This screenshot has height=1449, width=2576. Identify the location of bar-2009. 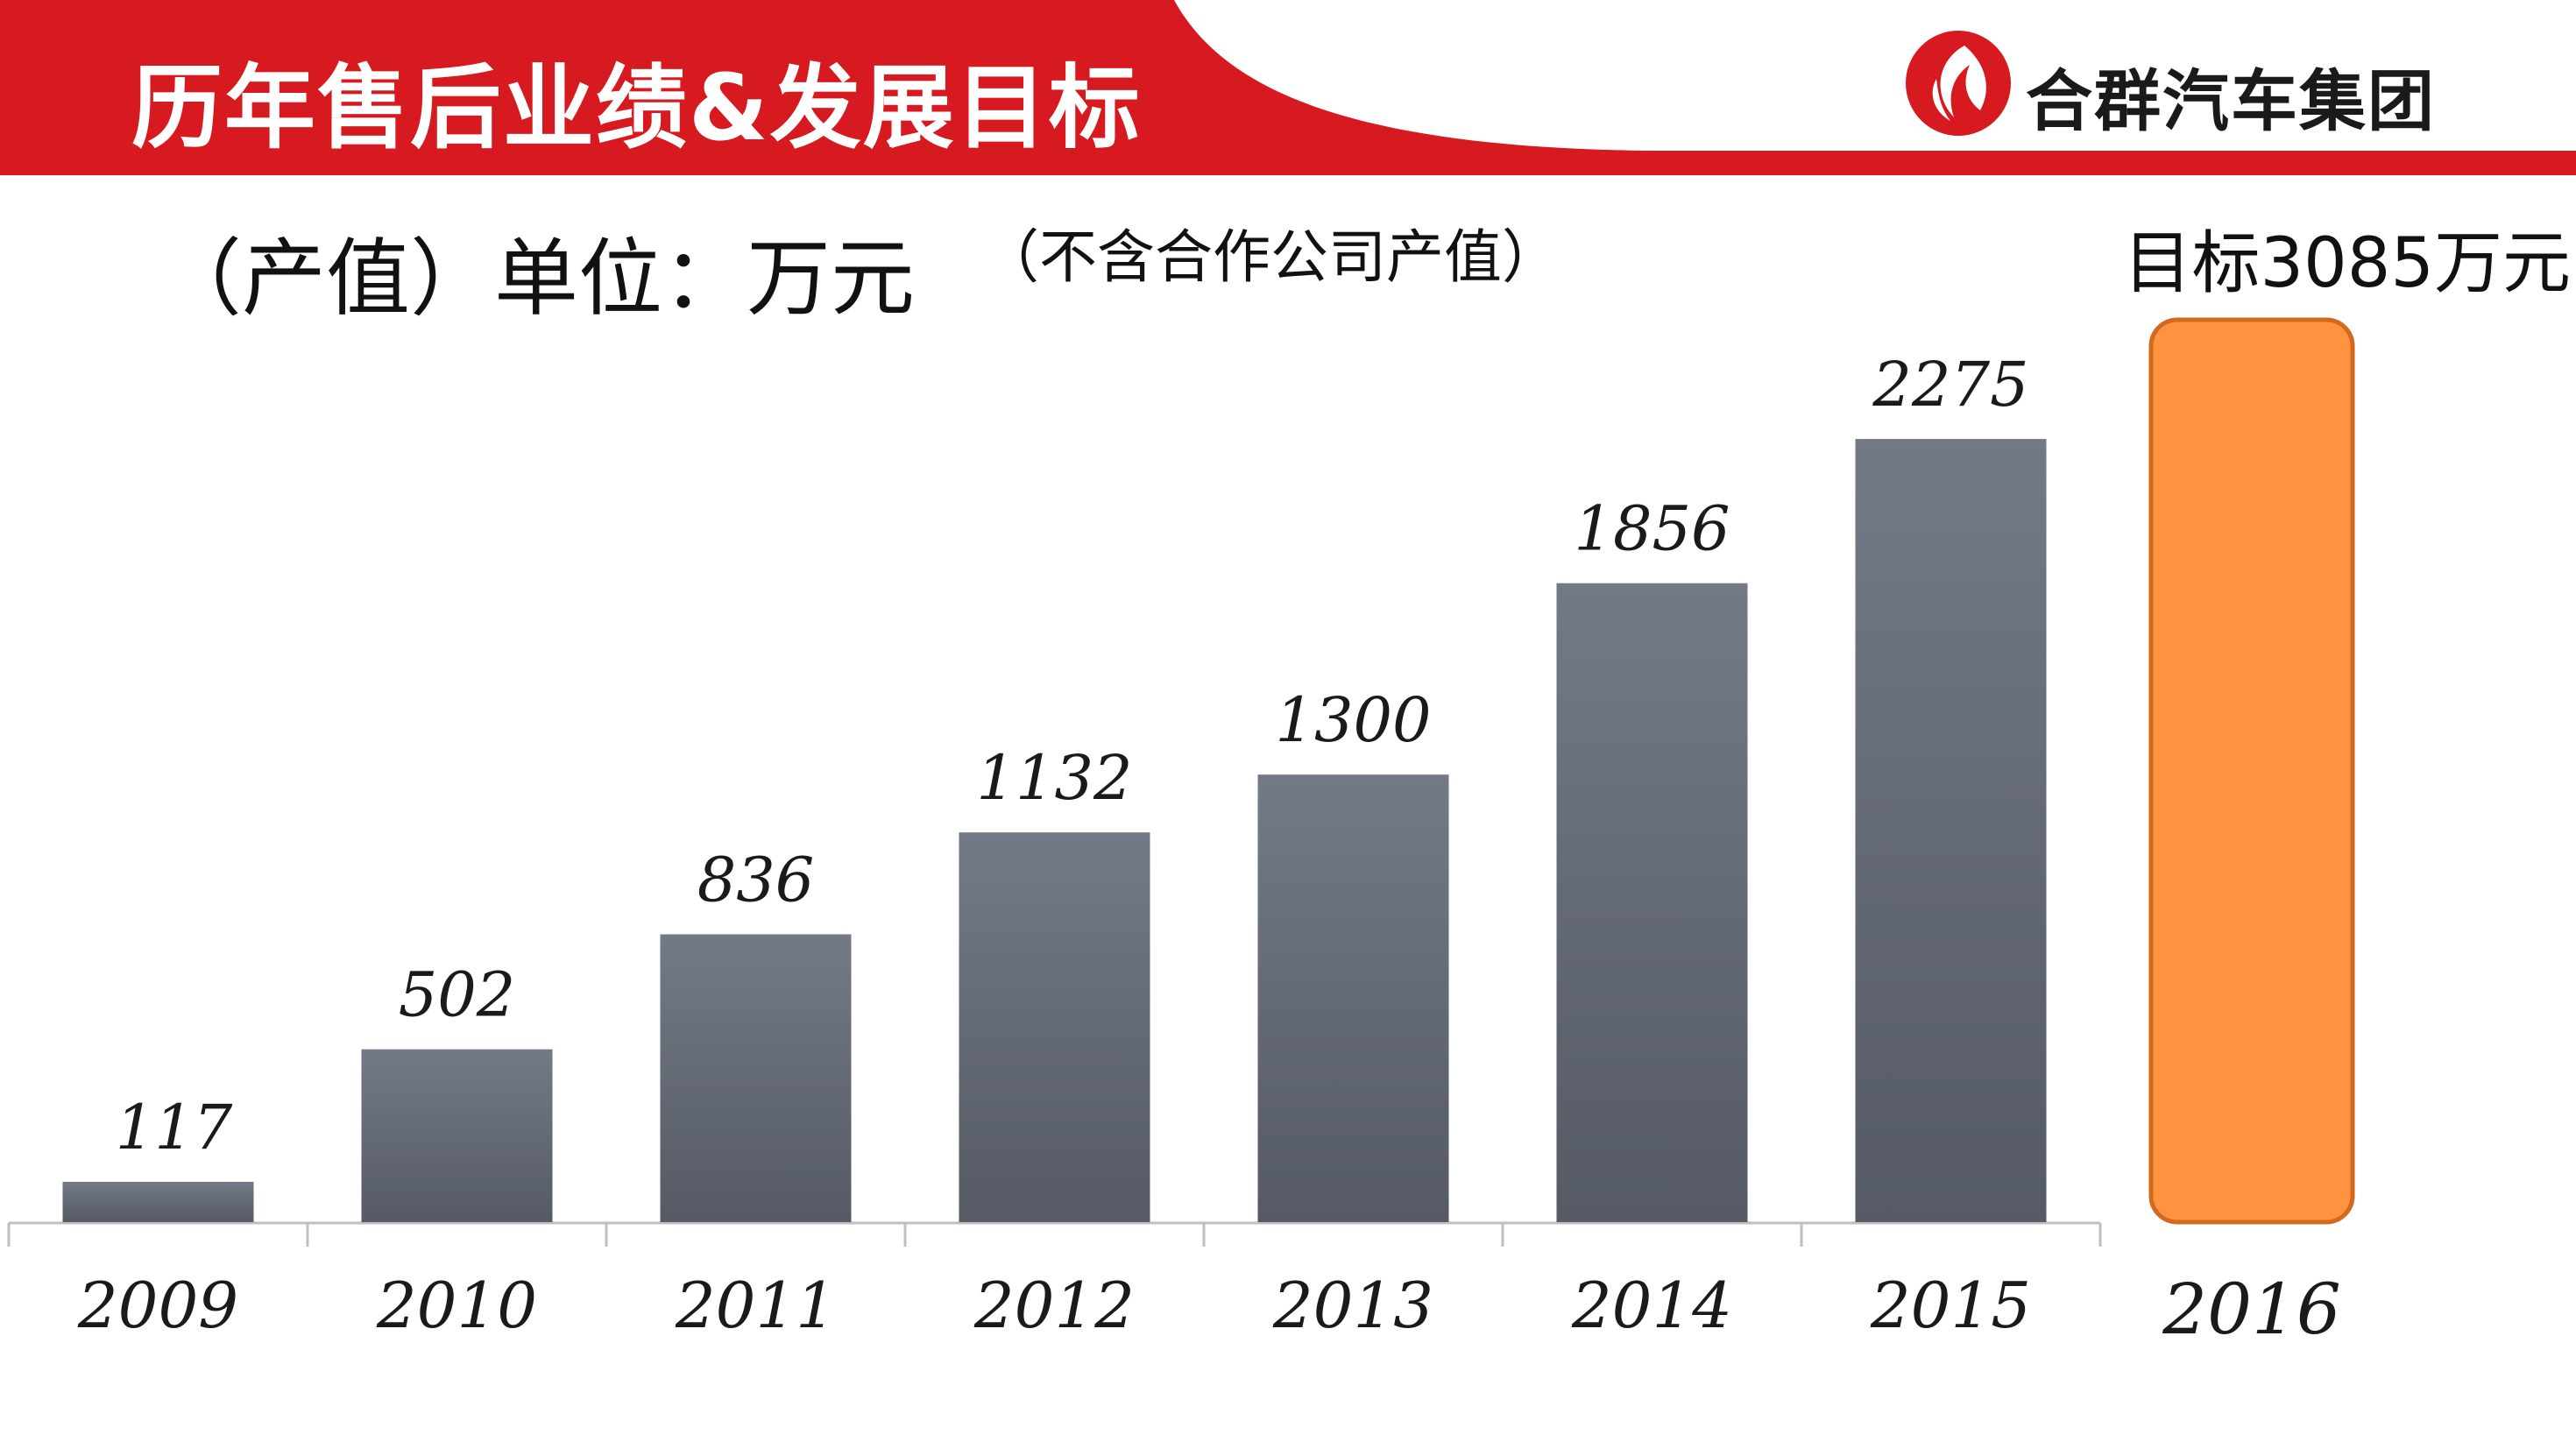
(158, 1202).